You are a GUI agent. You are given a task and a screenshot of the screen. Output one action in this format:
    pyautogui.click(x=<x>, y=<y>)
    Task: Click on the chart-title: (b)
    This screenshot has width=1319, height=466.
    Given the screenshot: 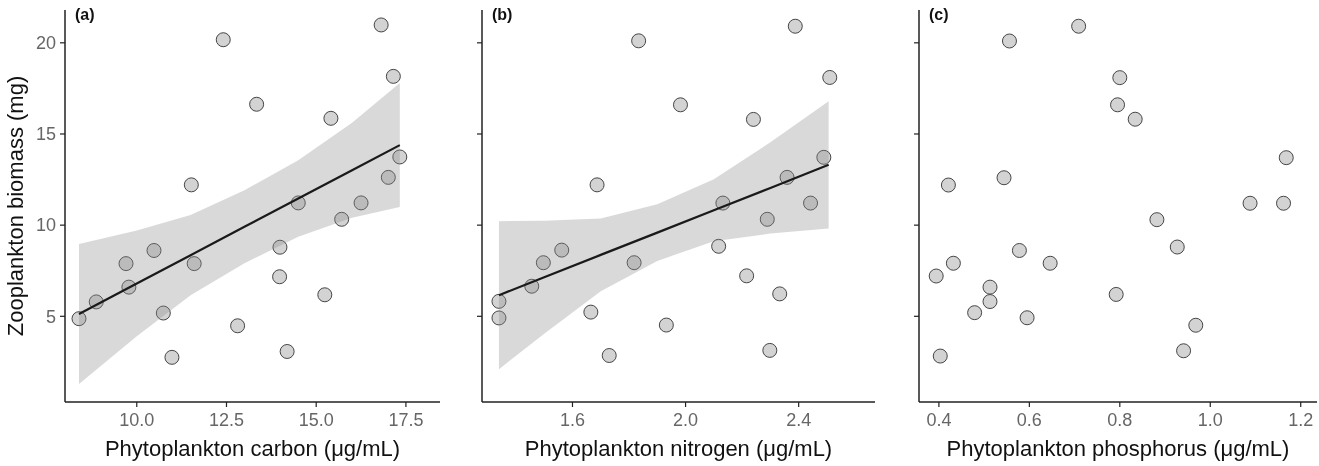 What is the action you would take?
    pyautogui.click(x=502, y=14)
    